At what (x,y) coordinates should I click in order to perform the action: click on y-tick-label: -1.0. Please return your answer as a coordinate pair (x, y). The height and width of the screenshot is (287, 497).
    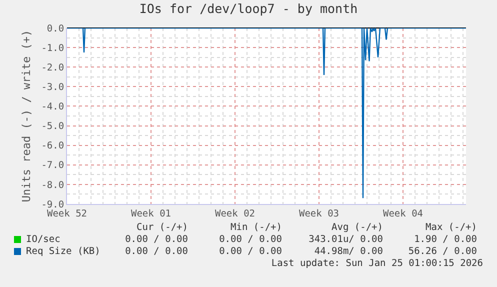
    Looking at the image, I should click on (52, 48).